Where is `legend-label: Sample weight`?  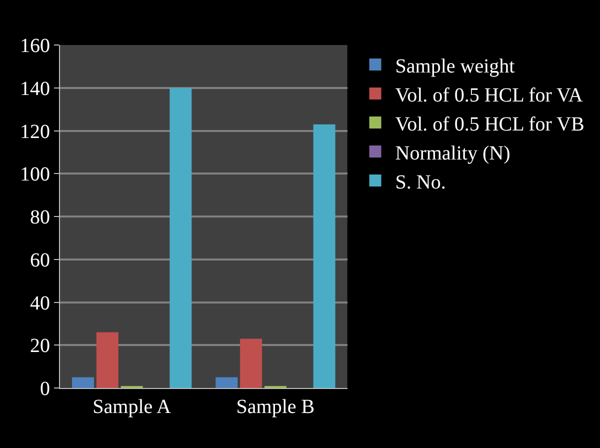
legend-label: Sample weight is located at coordinates (455, 66).